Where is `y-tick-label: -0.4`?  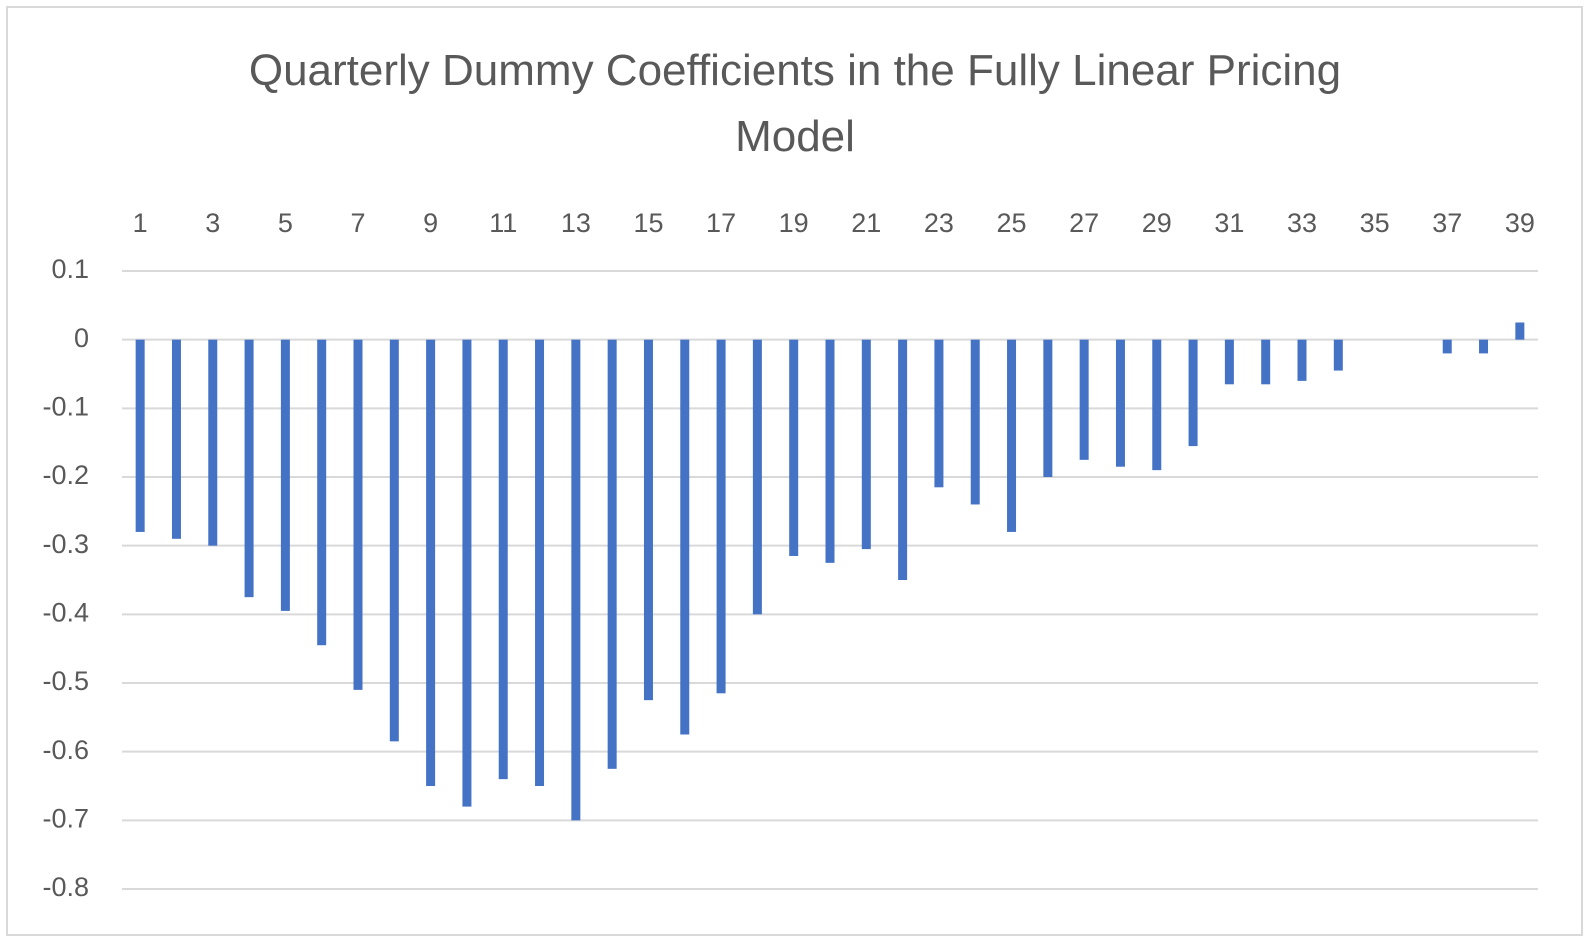
y-tick-label: -0.4 is located at coordinates (65, 612).